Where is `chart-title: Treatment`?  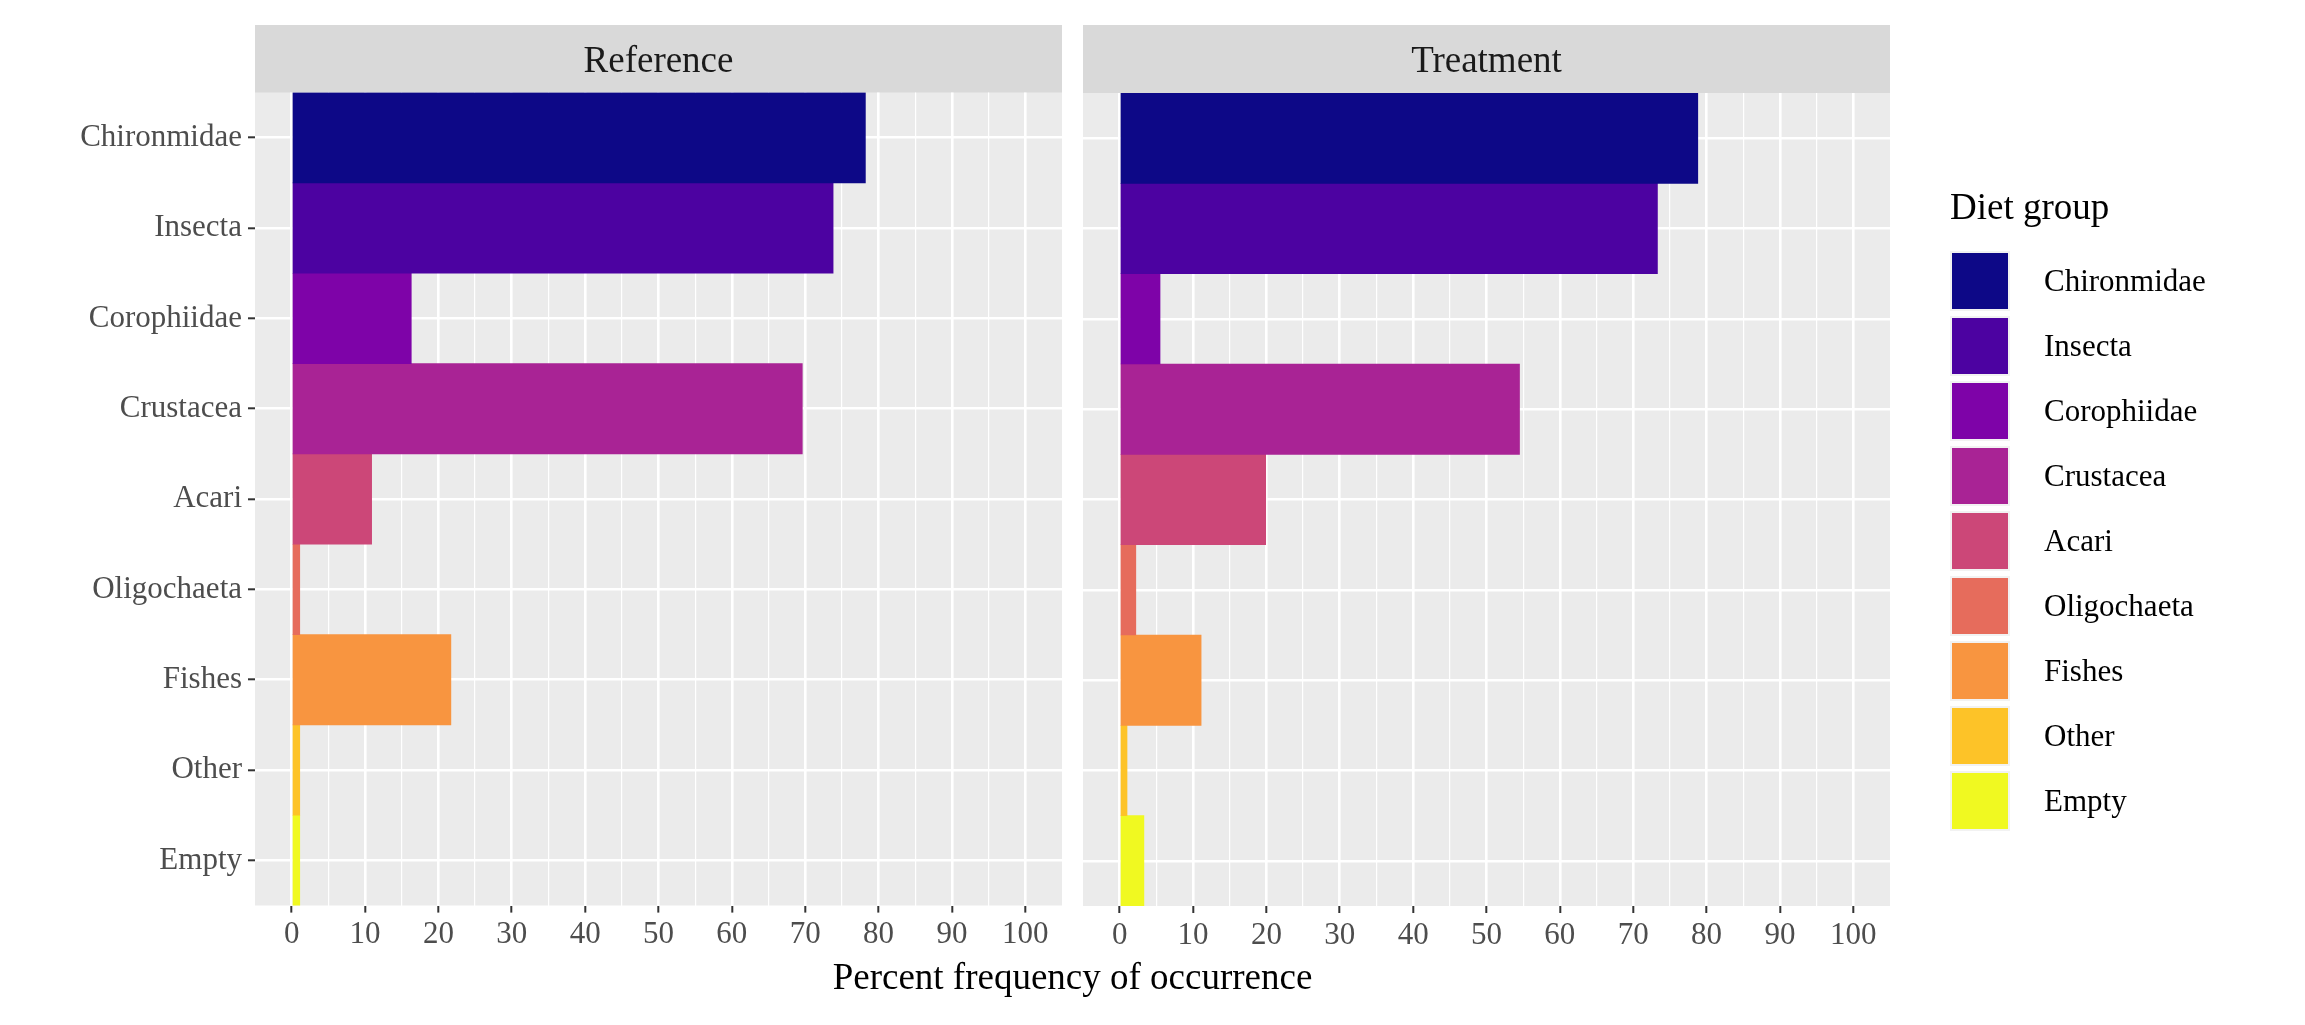 chart-title: Treatment is located at coordinates (1486, 59).